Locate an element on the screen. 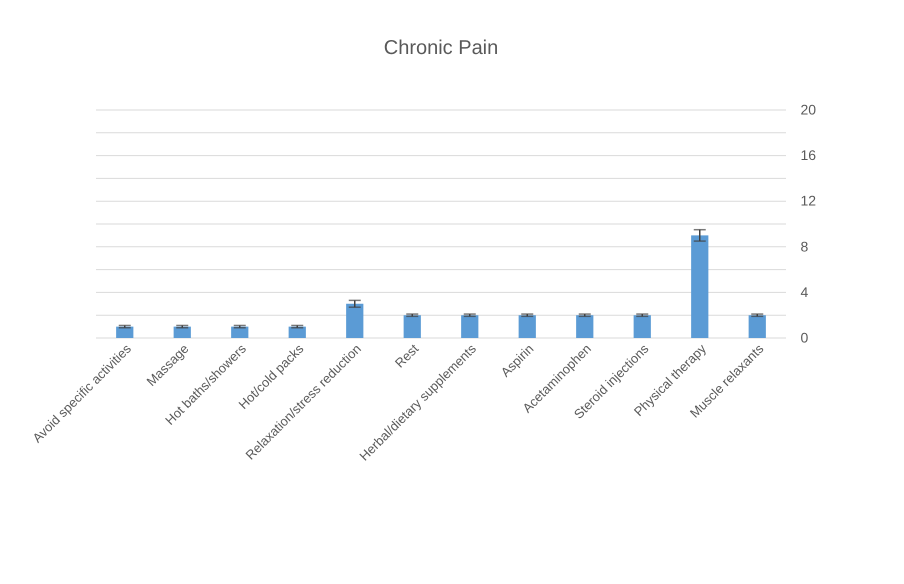  chart-title: Chronic Pain is located at coordinates (441, 48).